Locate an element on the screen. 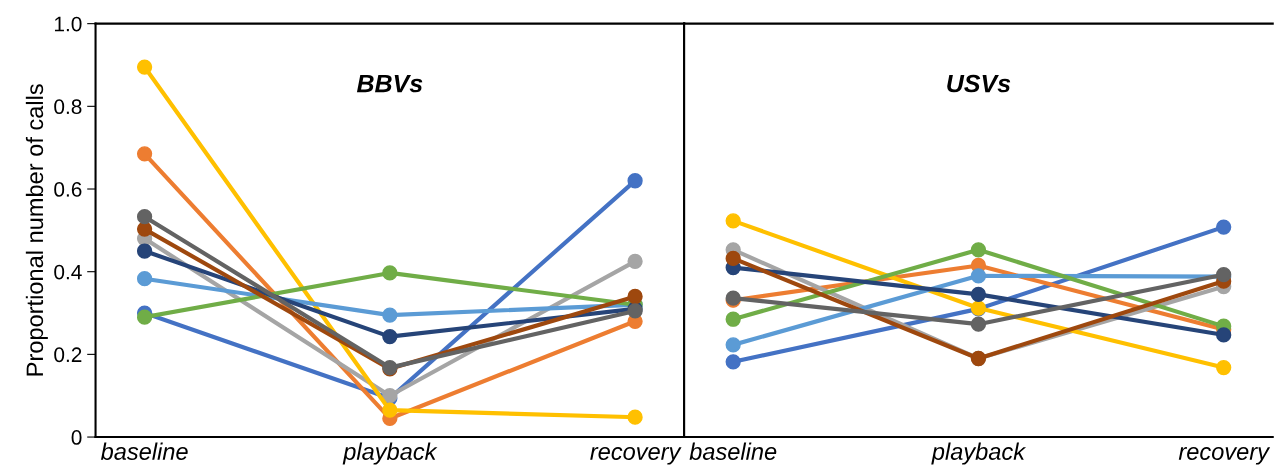 The width and height of the screenshot is (1274, 473). text: USVs is located at coordinates (979, 83).